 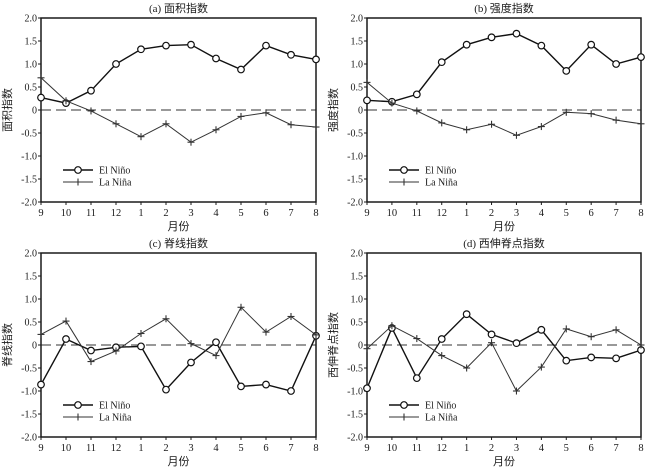 I want to click on chart-title: (b) 强度指数, so click(x=504, y=8).